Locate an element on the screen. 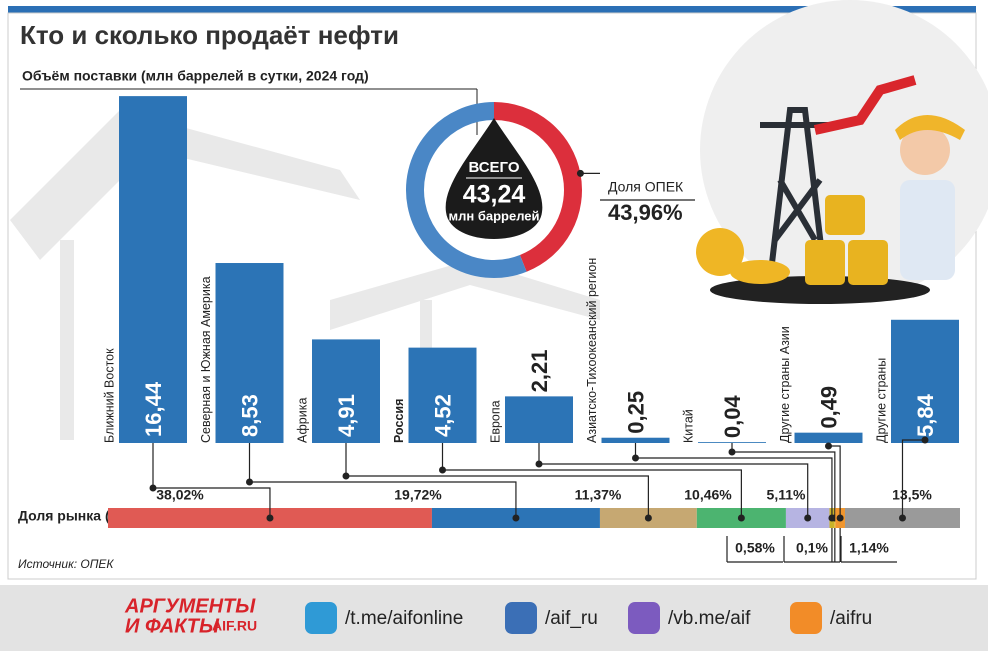 Image resolution: width=988 pixels, height=651 pixels. total-label: ВСЕГО is located at coordinates (493, 167).